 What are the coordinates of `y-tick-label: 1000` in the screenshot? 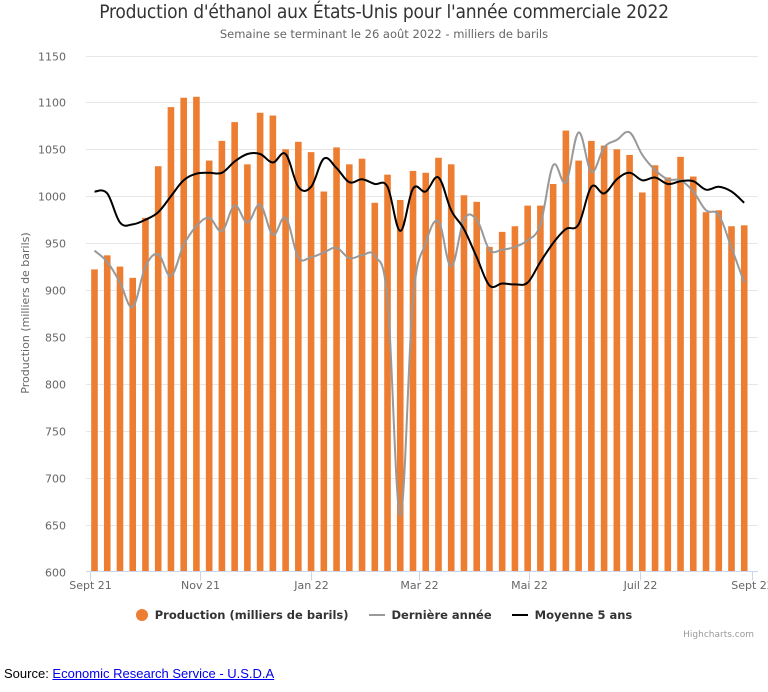 It's located at (52, 197).